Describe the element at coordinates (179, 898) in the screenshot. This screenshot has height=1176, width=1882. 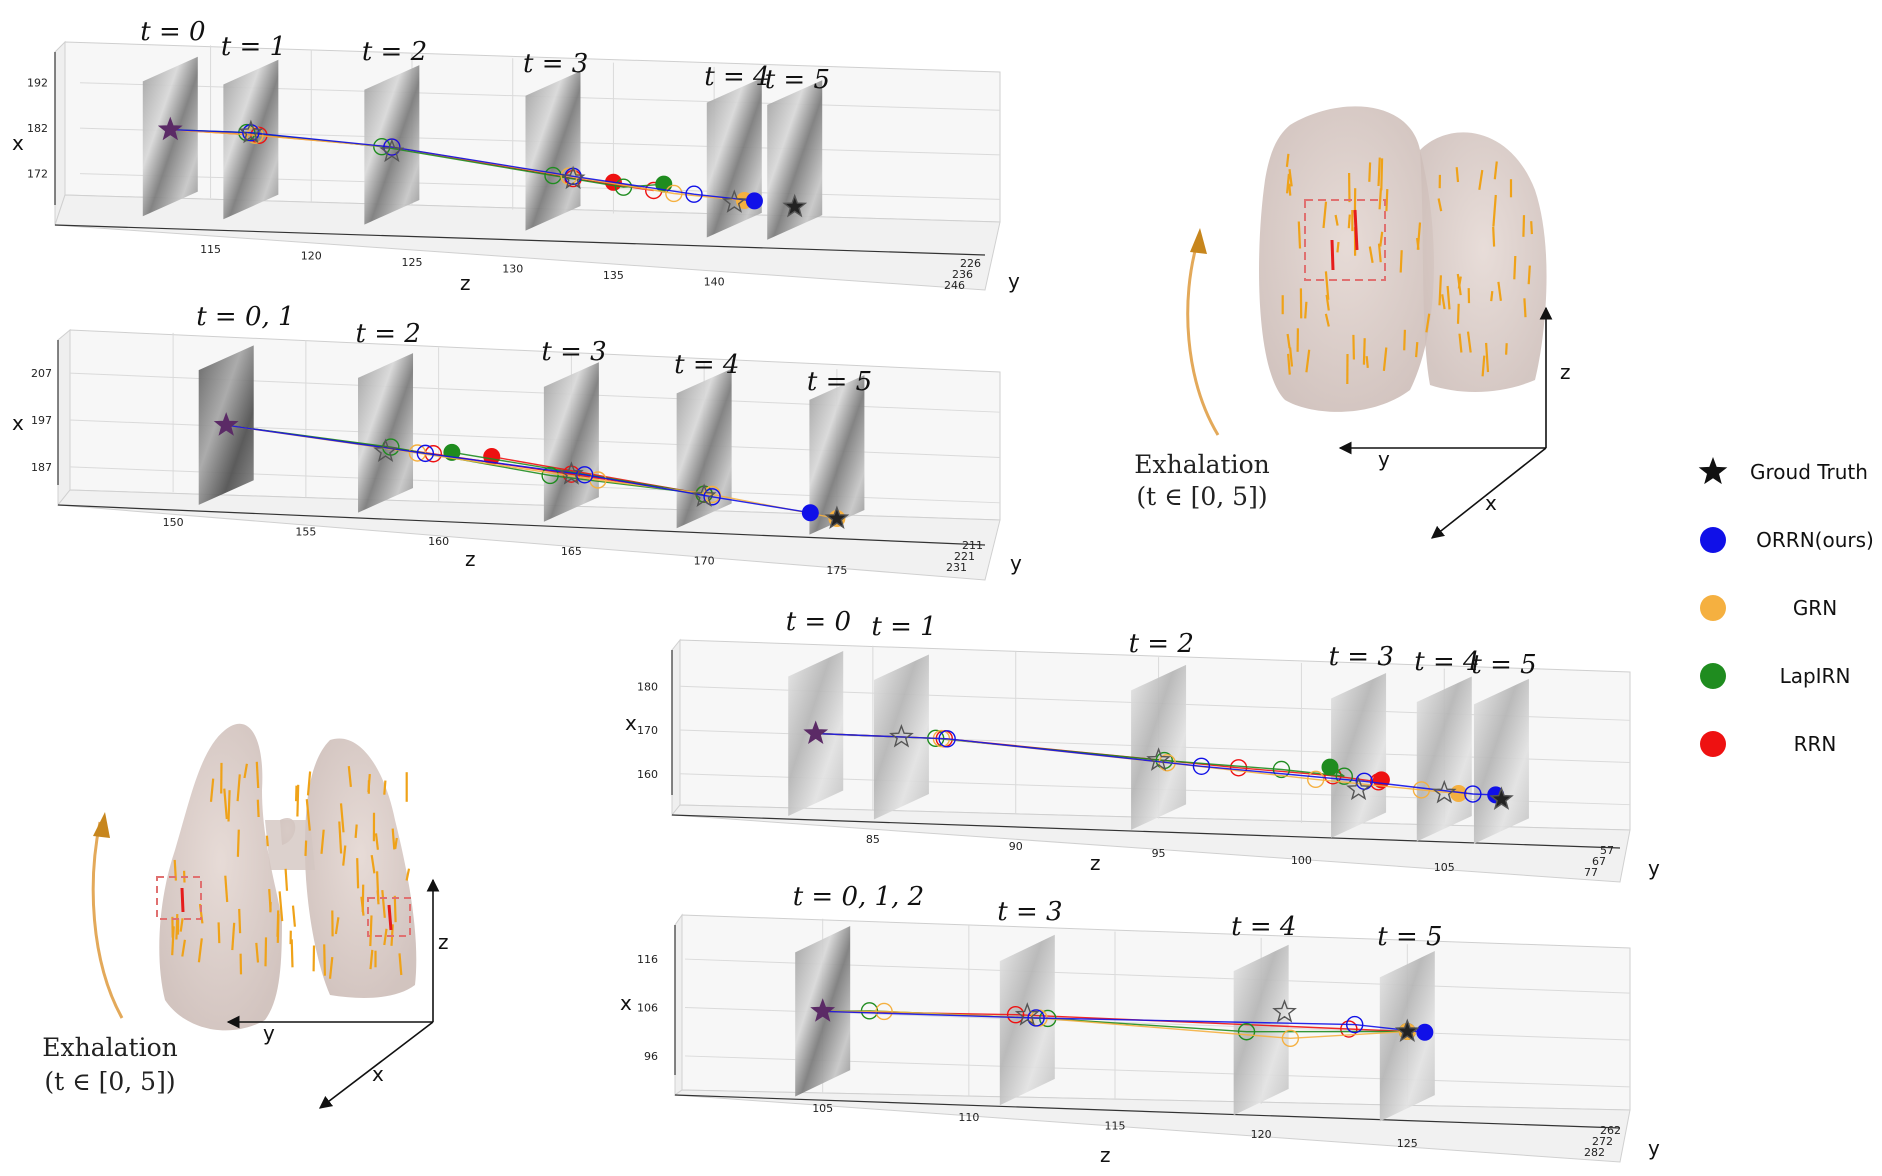
I see `roi-box` at that location.